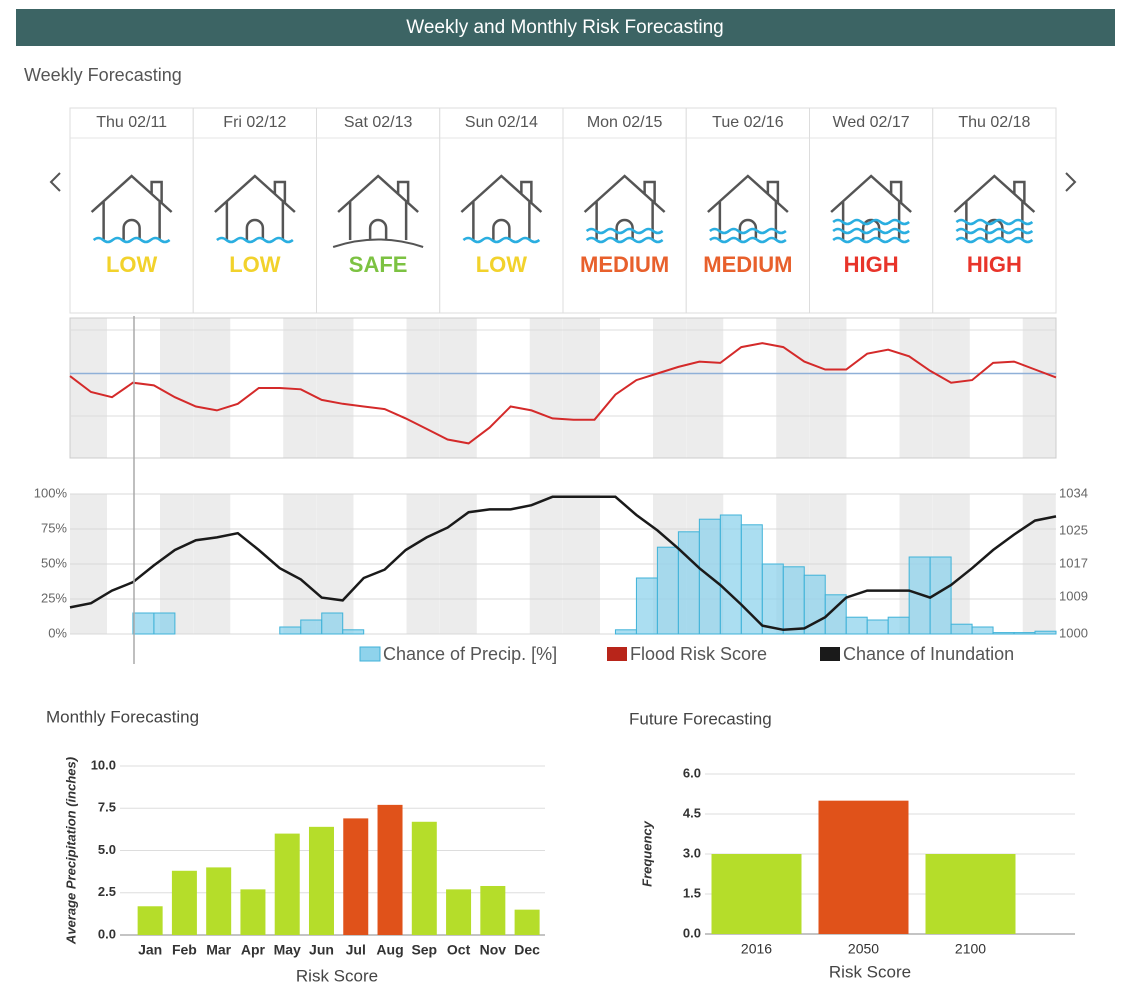 This screenshot has width=1130, height=1008. Describe the element at coordinates (51, 492) in the screenshot. I see `y-tick-label: 100%` at that location.